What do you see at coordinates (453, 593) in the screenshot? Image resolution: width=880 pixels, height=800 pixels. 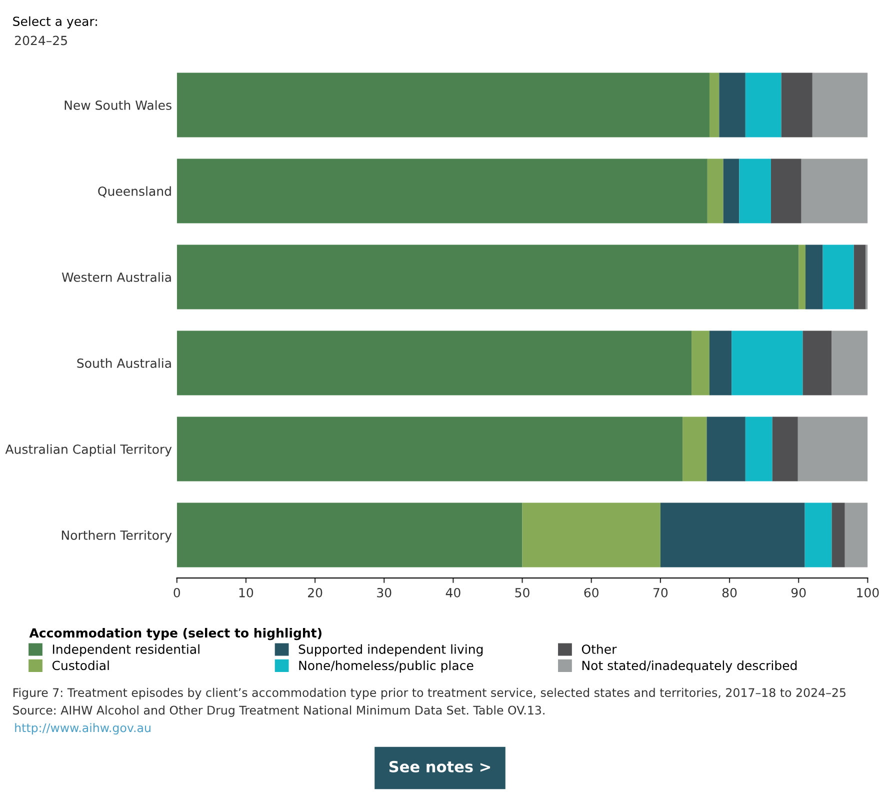 I see `x-tick-label: 40` at bounding box center [453, 593].